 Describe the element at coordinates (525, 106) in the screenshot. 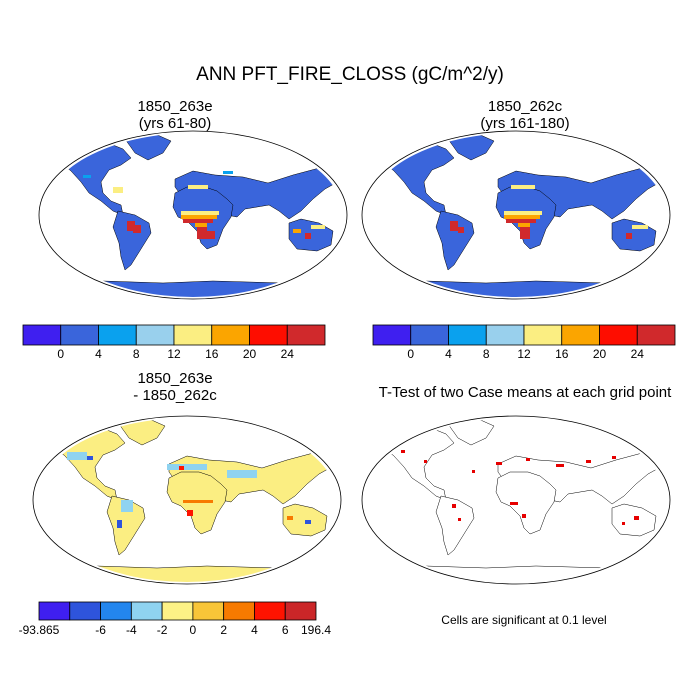

I see `panel-title-line1: 1850_262c` at that location.